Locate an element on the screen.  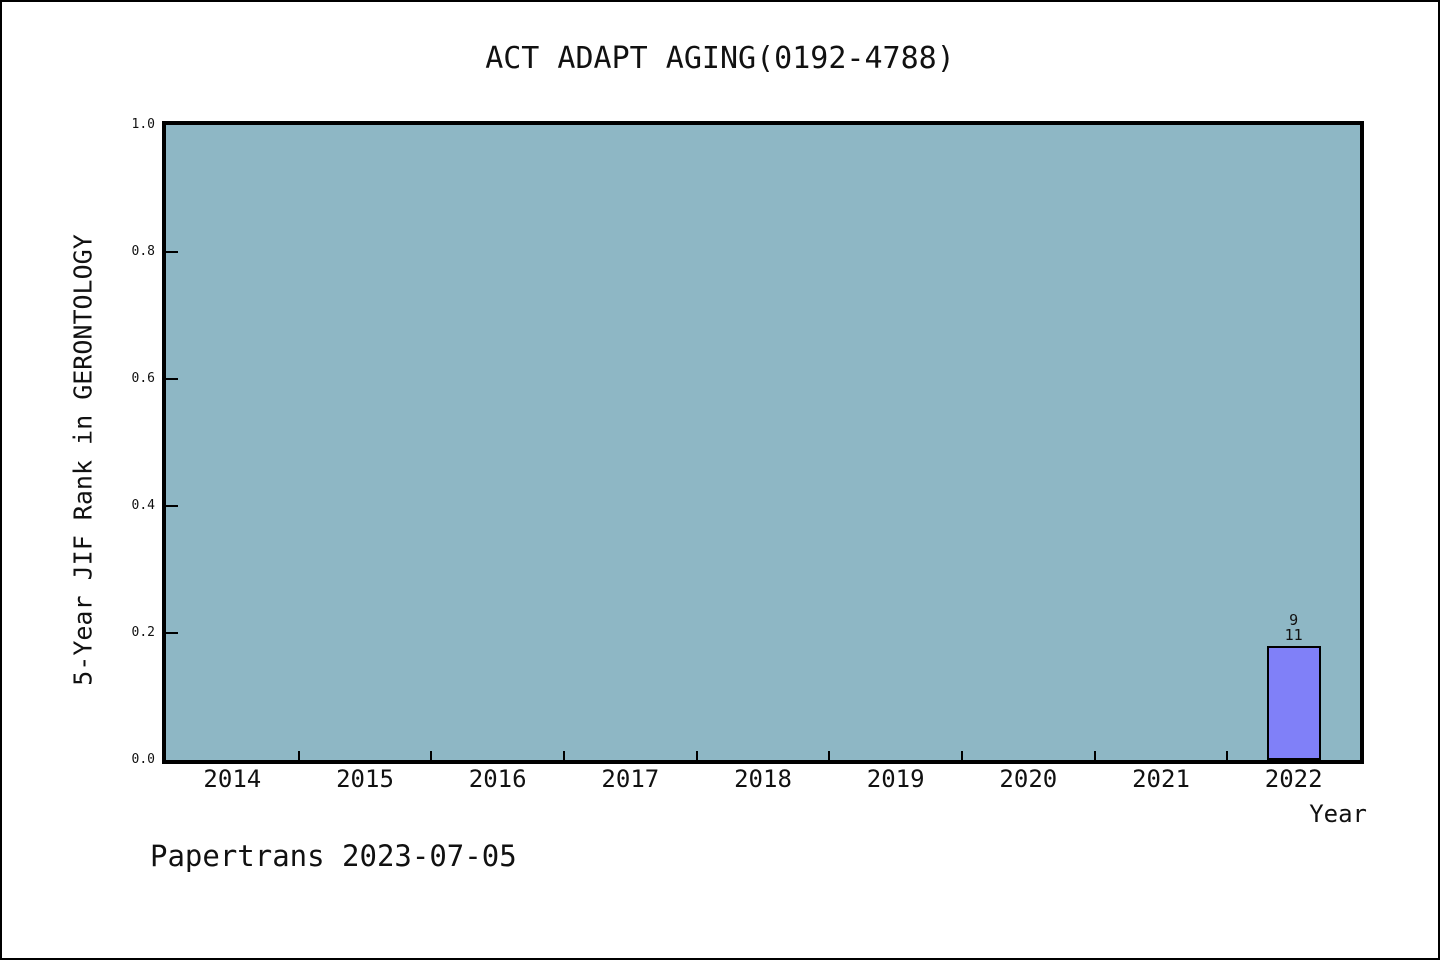
y-axis-label: 5-Year JIF Rank in GERONTOLOGY is located at coordinates (83, 460).